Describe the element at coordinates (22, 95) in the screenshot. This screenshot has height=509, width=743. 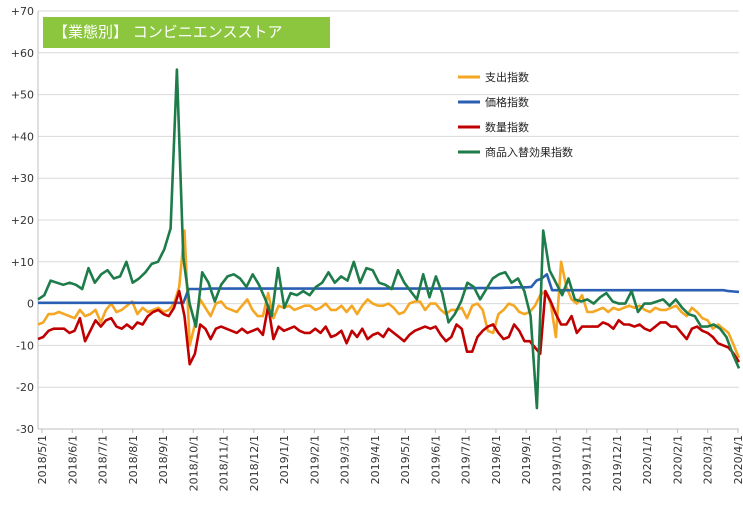
I see `y-tick-label: +50` at that location.